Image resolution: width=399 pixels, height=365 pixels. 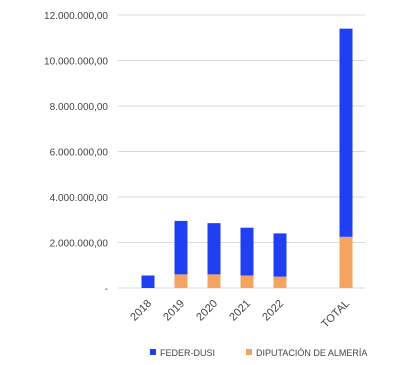 I want to click on legend-label: DIPUTACIÓN DE ALMERÍA, so click(x=311, y=353).